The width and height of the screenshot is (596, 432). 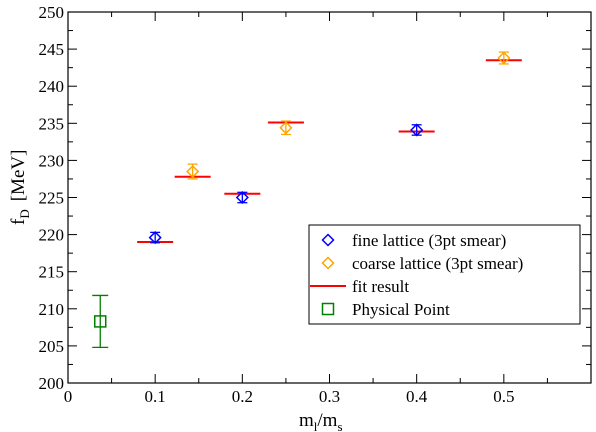 I want to click on y-tick-label: 215, so click(x=52, y=272).